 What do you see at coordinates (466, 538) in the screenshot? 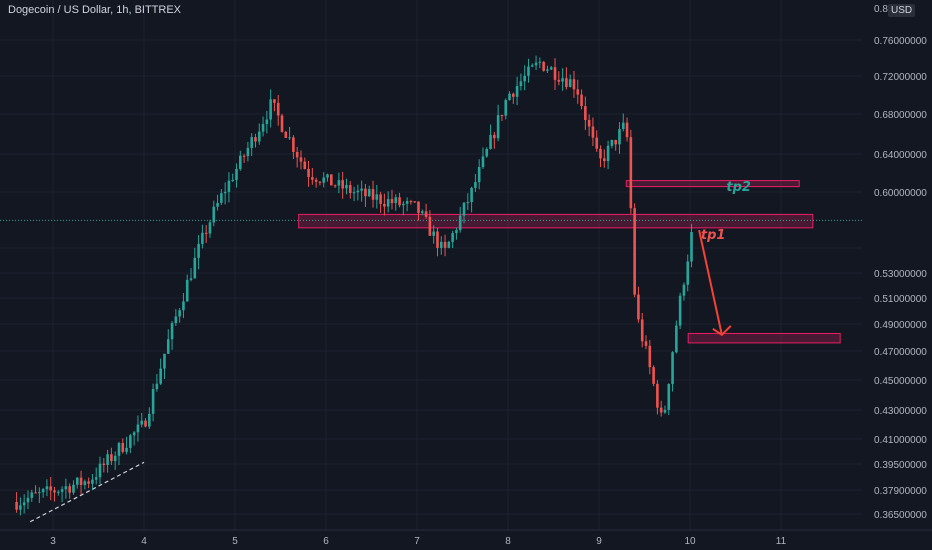
I see `time-axis: 3 4 5 6 7 8 9 10 11` at bounding box center [466, 538].